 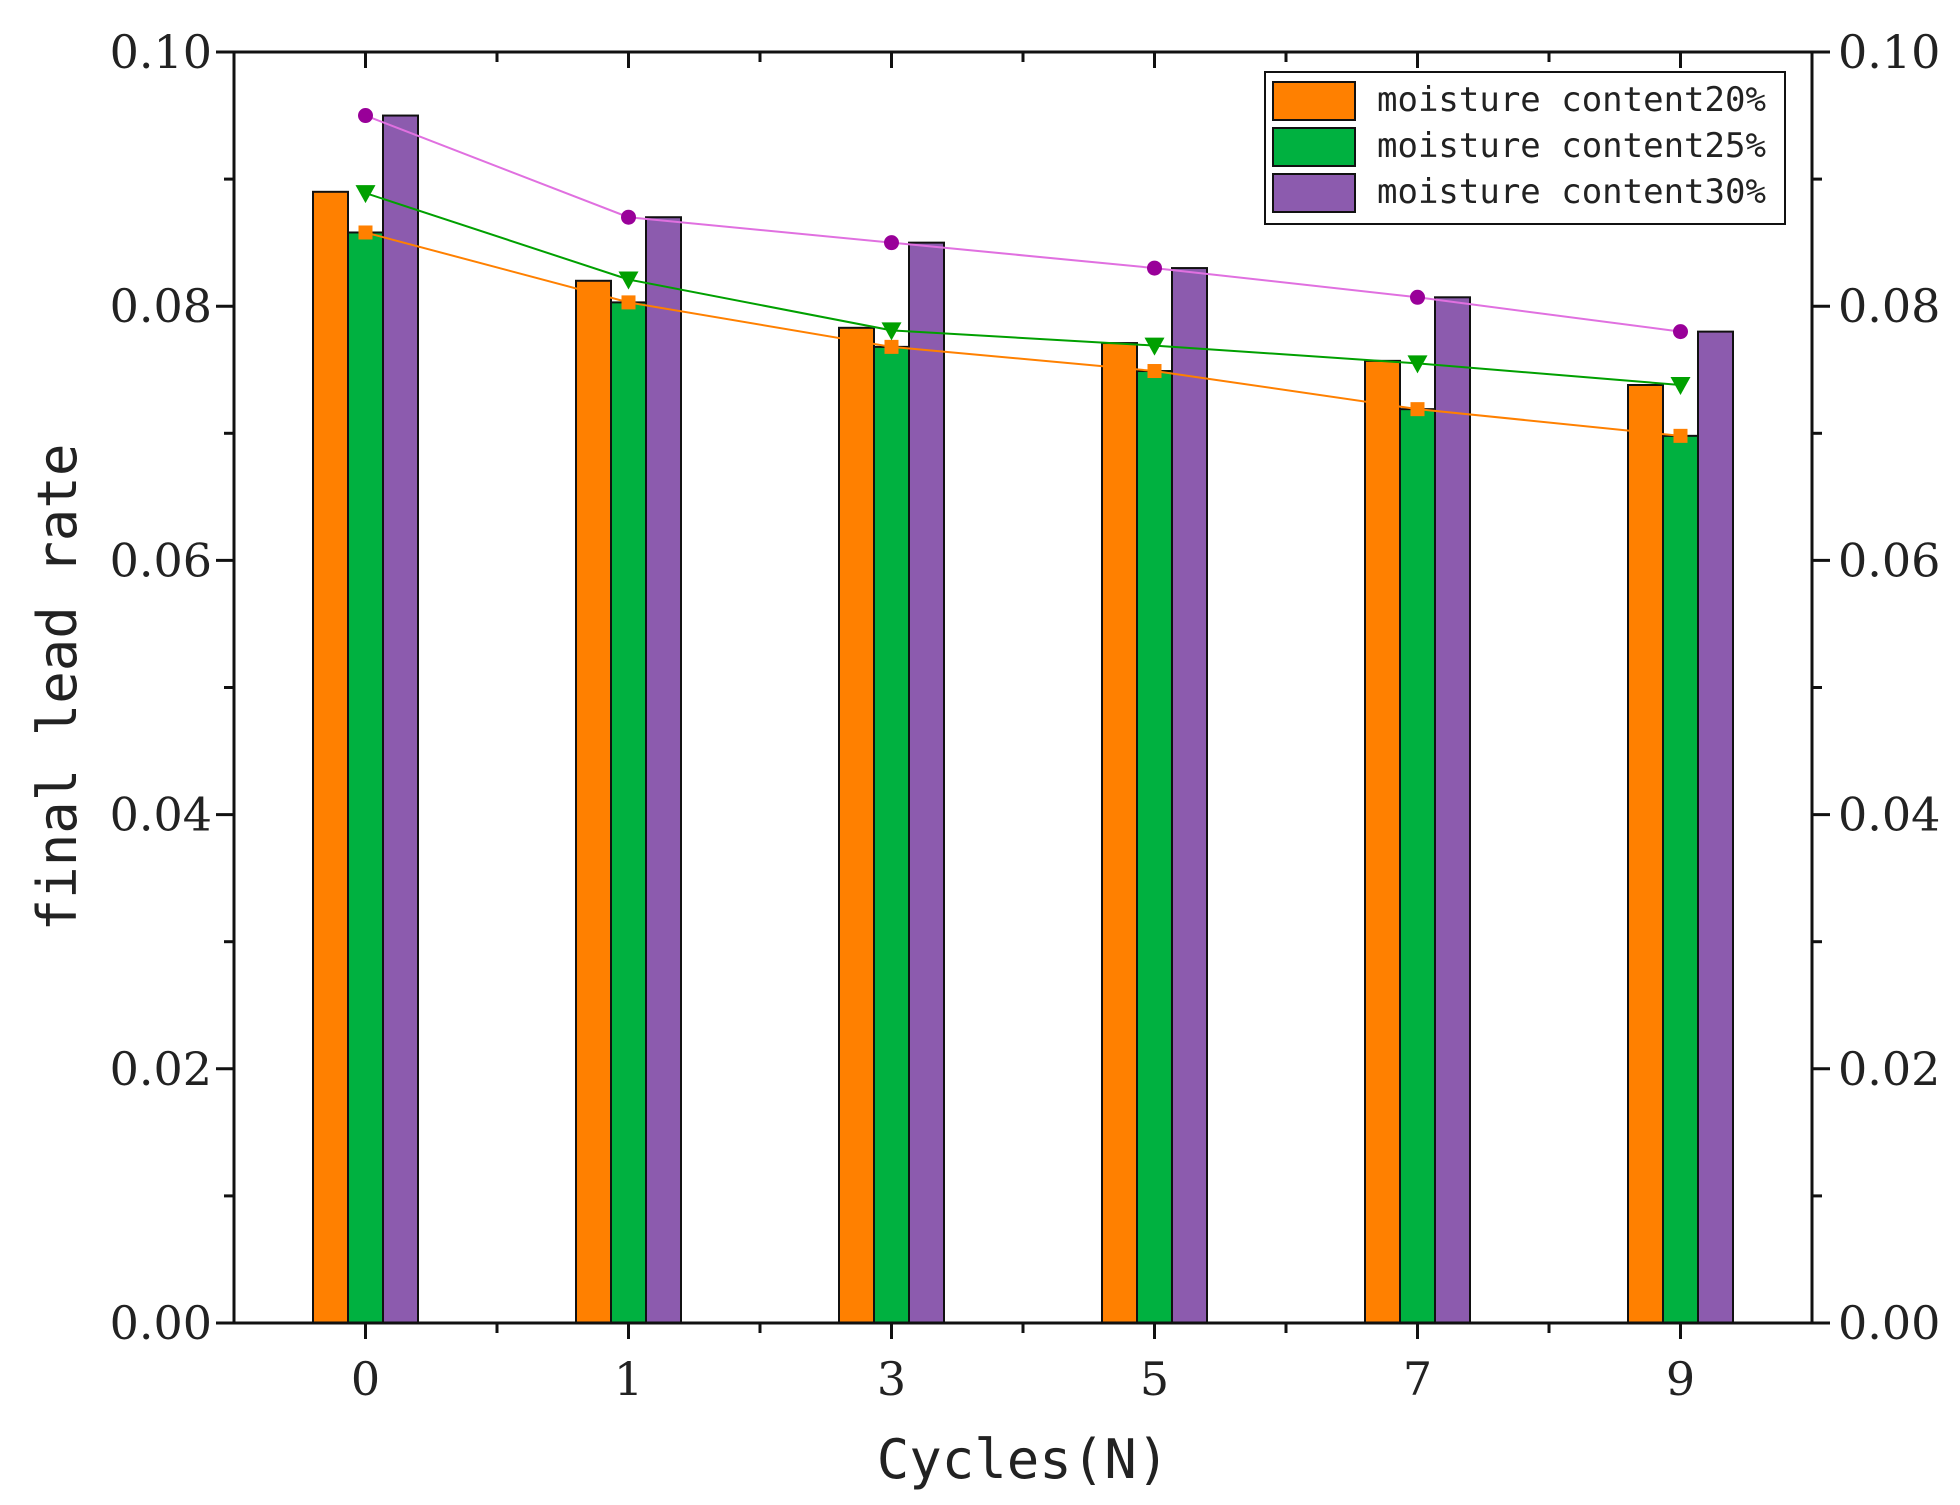 What do you see at coordinates (1889, 52) in the screenshot?
I see `y-right-tick-label: 0.10` at bounding box center [1889, 52].